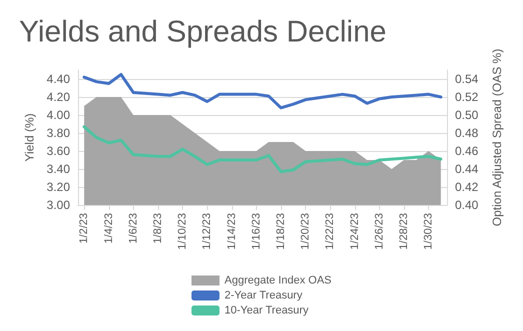 The width and height of the screenshot is (523, 331). I want to click on y2-tick-label: 0.44, so click(467, 169).